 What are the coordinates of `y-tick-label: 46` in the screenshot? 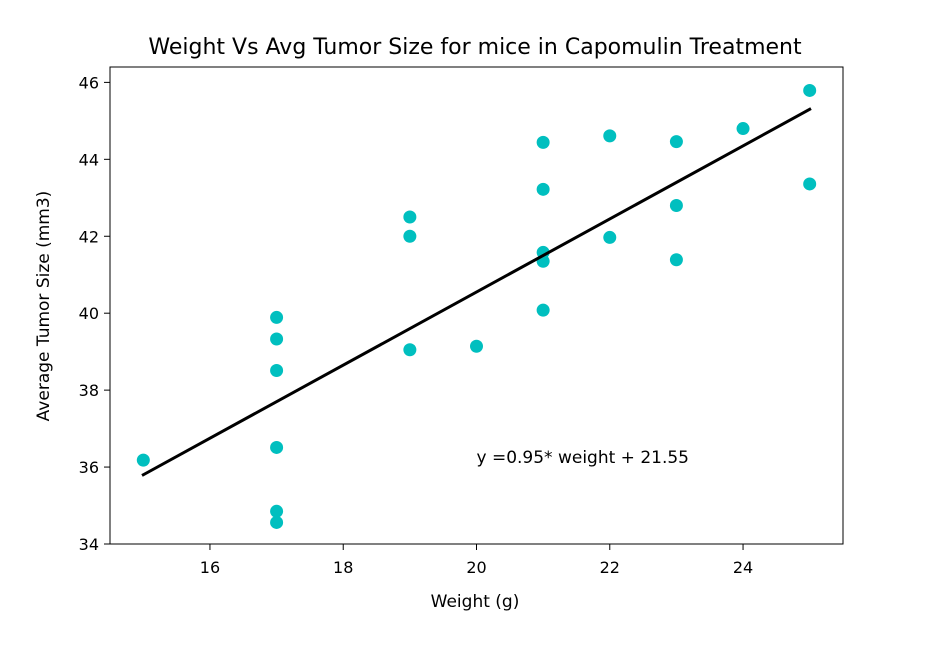 It's located at (89, 82).